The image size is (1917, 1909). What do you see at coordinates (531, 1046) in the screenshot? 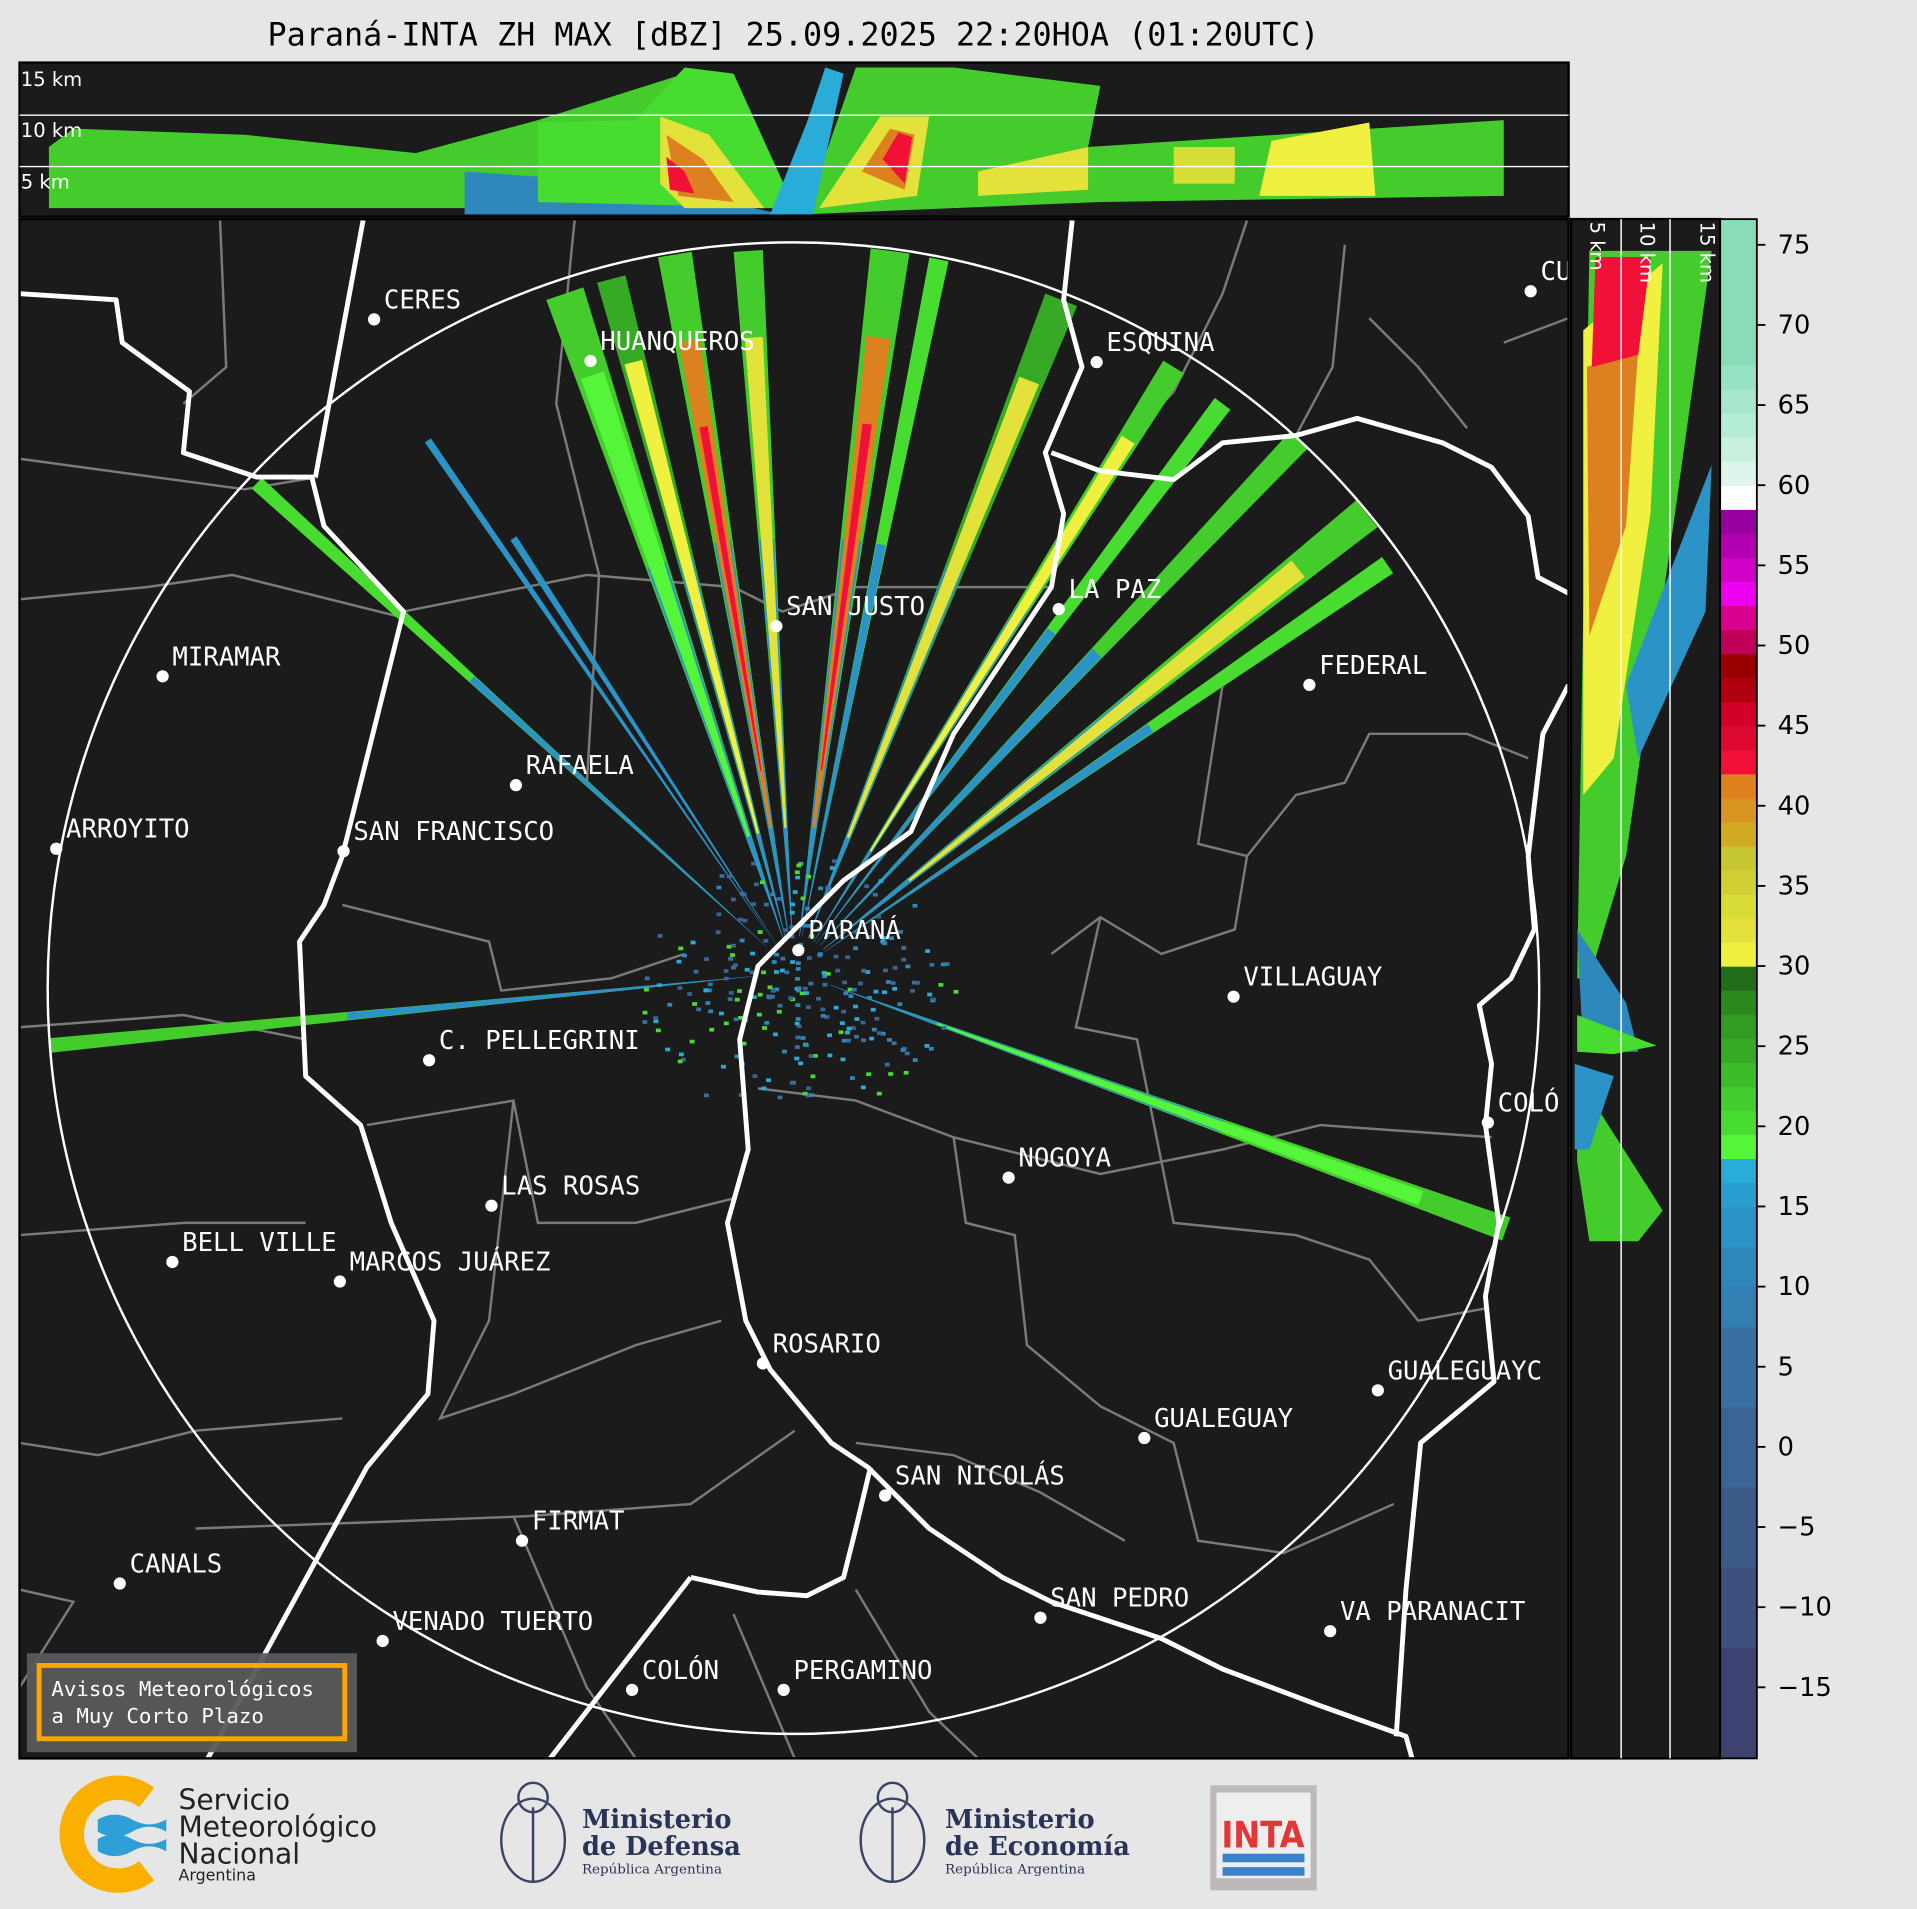
I see `city-marker: C. PELLEGRINI` at bounding box center [531, 1046].